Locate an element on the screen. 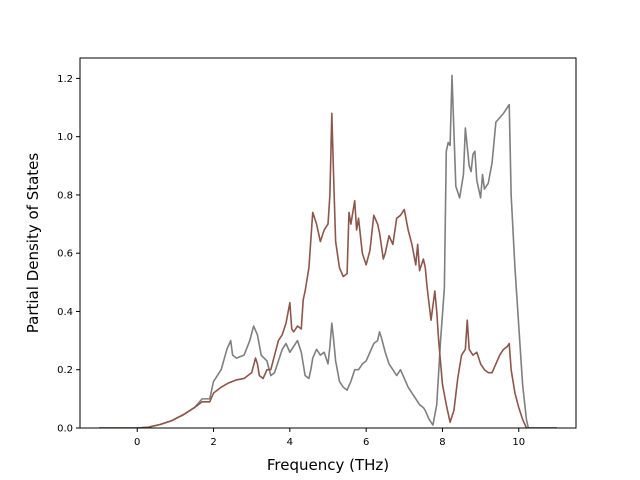 The image size is (640, 480). x-axis-ticks: 0 2 4 6 8 10 is located at coordinates (329, 438).